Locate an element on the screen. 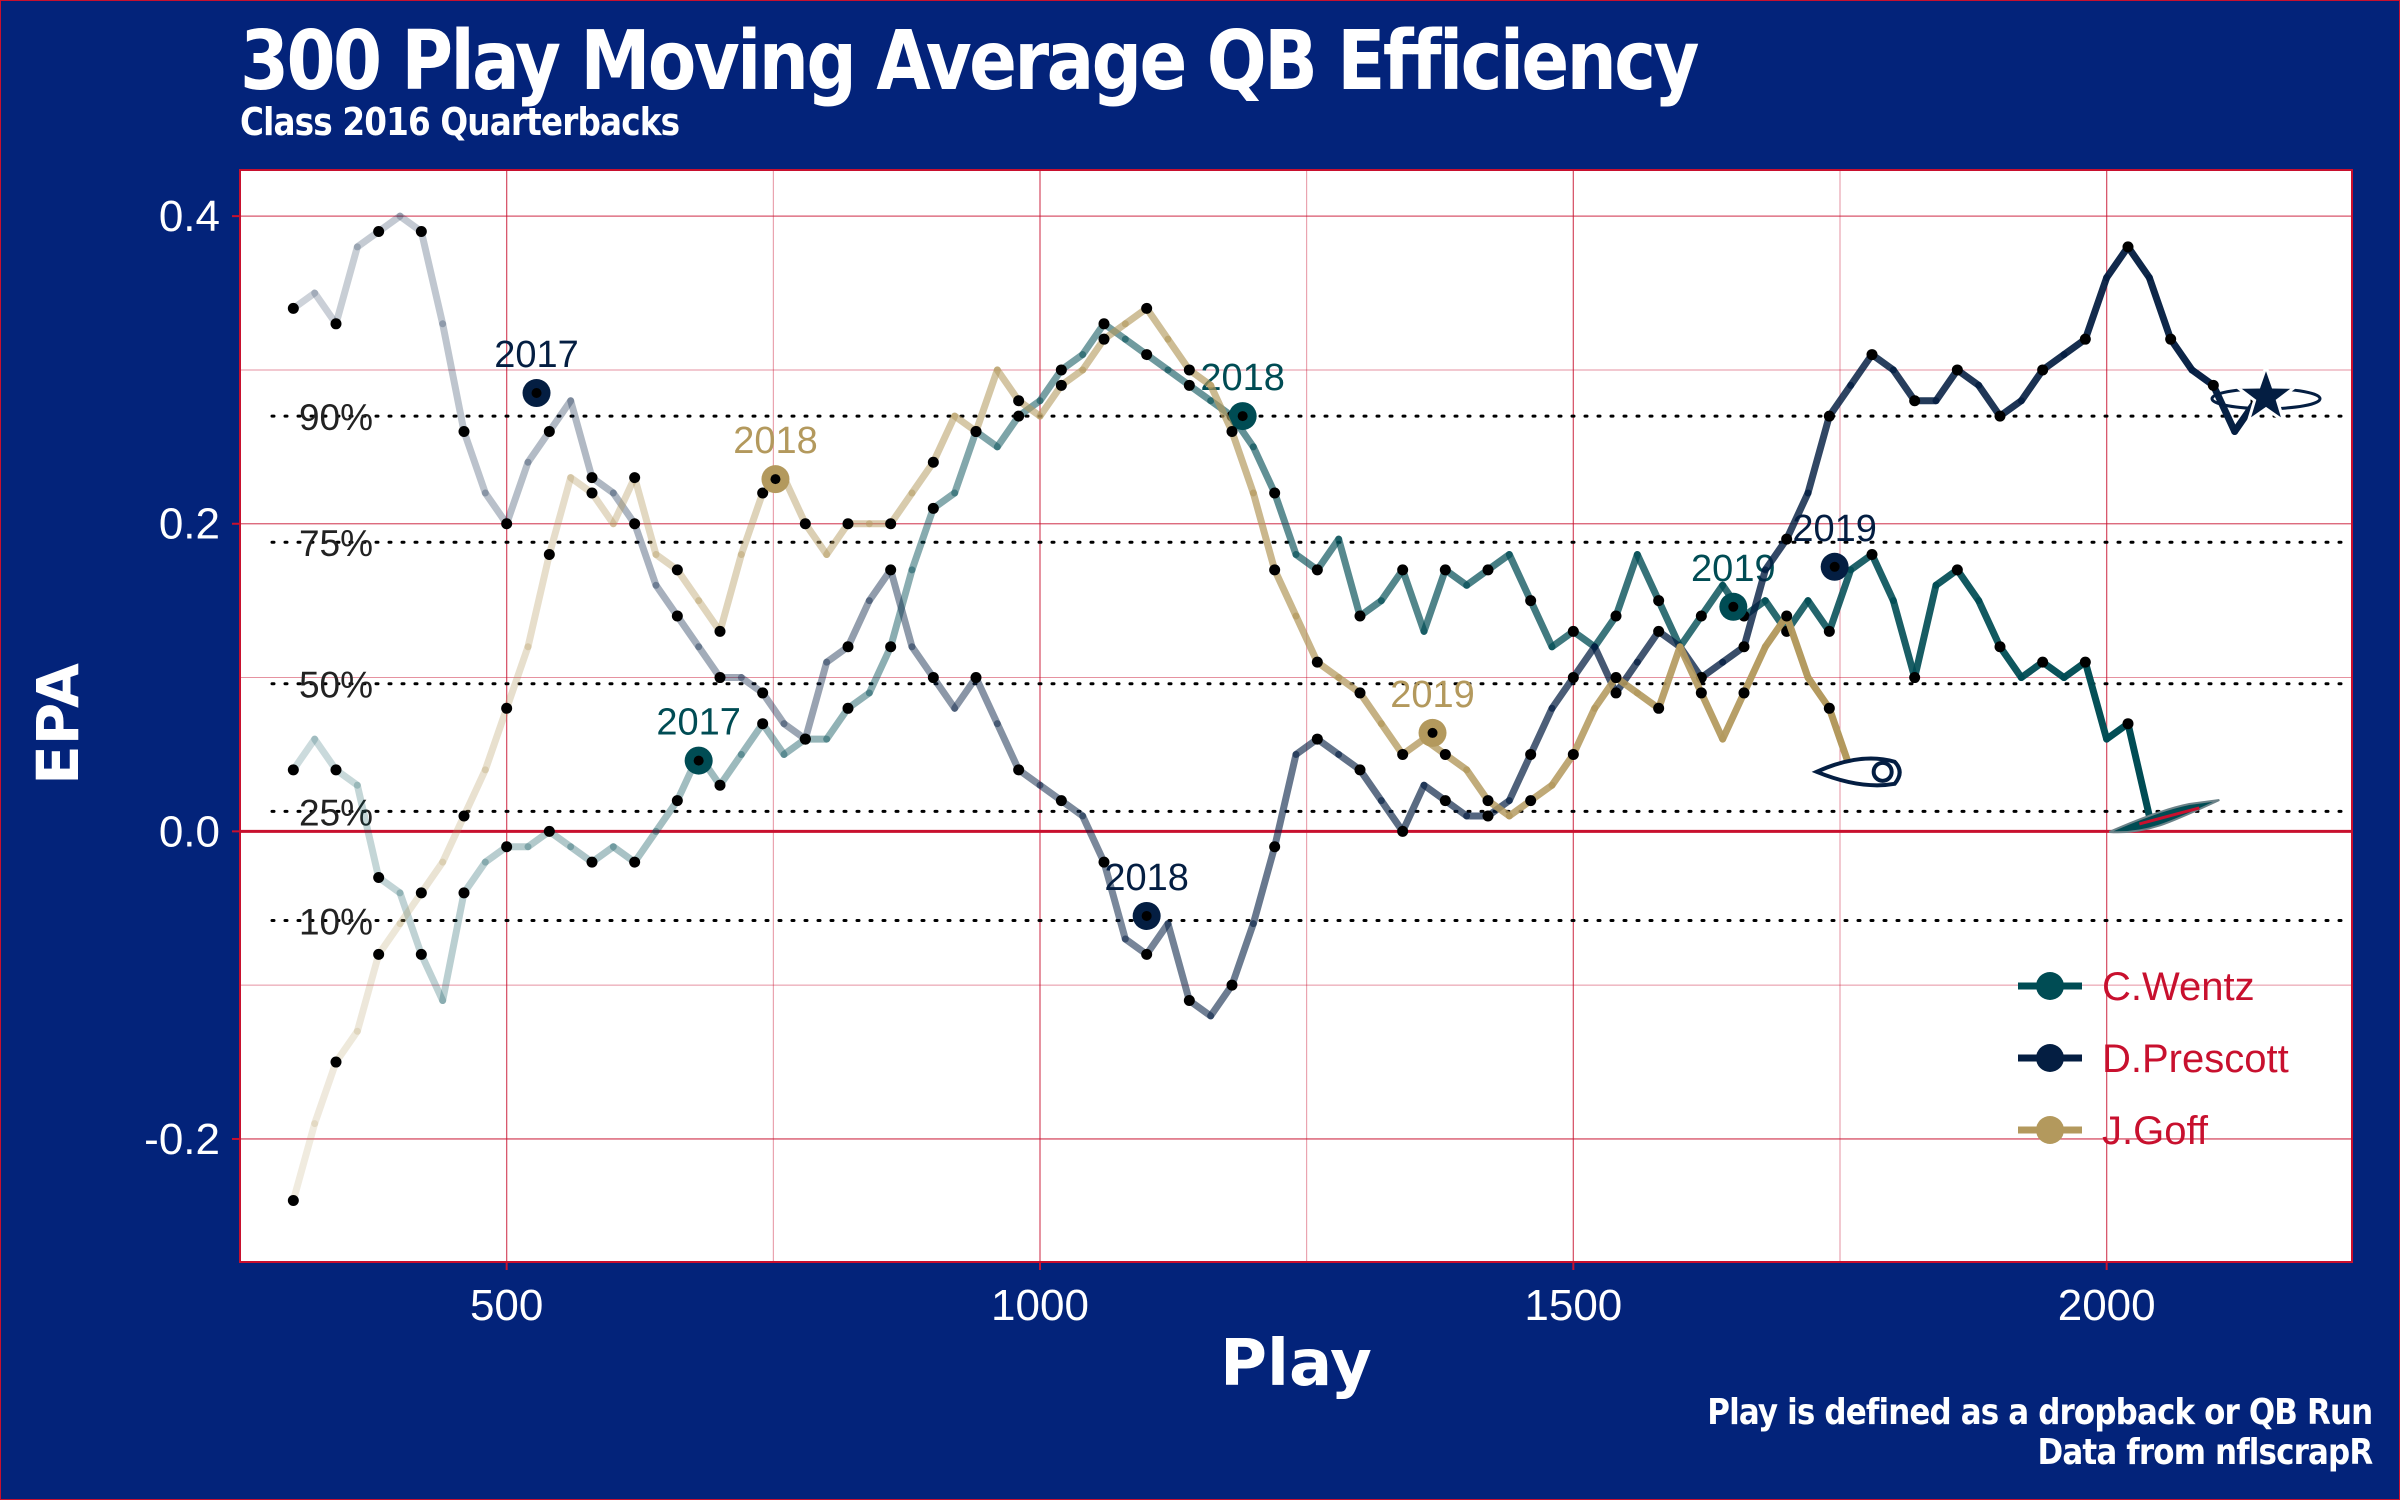  y-tick-label: -0.2 is located at coordinates (182, 1139).